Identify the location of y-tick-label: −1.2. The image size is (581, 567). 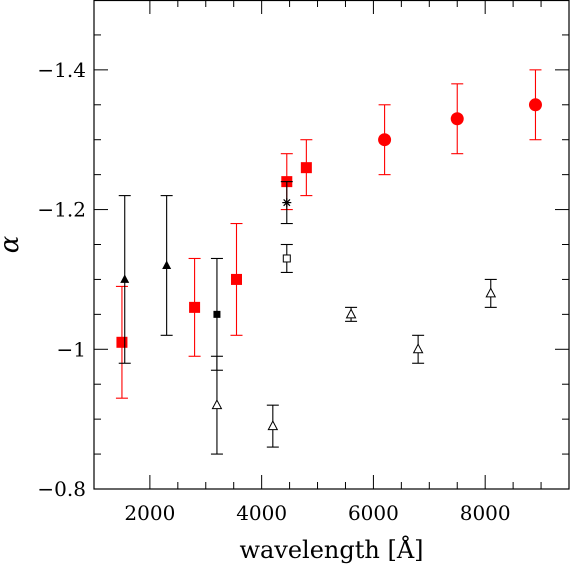
(61, 210).